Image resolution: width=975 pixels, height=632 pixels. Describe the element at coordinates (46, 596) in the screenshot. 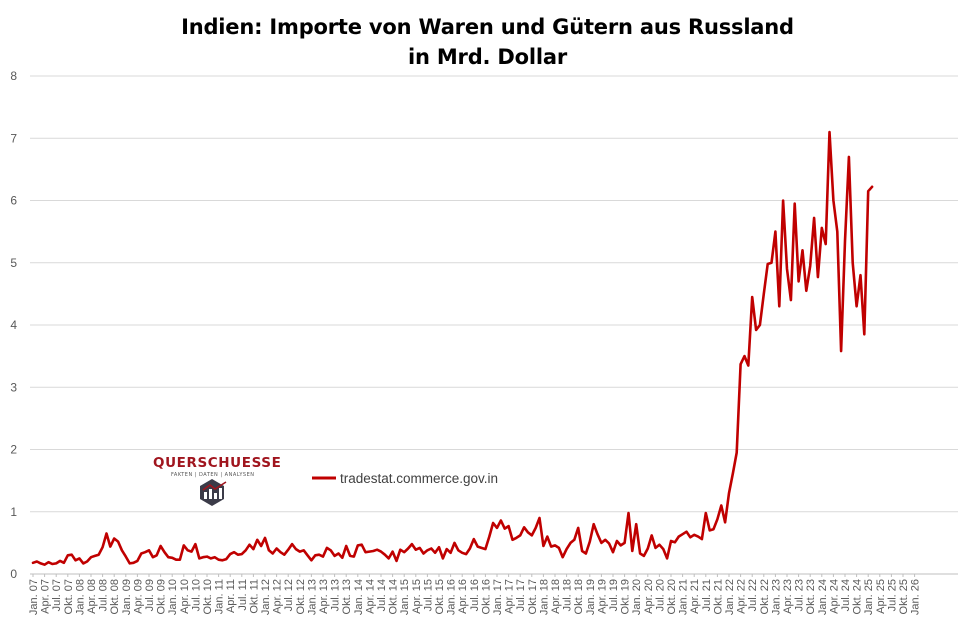

I see `x-tick-label: Apr. 07` at that location.